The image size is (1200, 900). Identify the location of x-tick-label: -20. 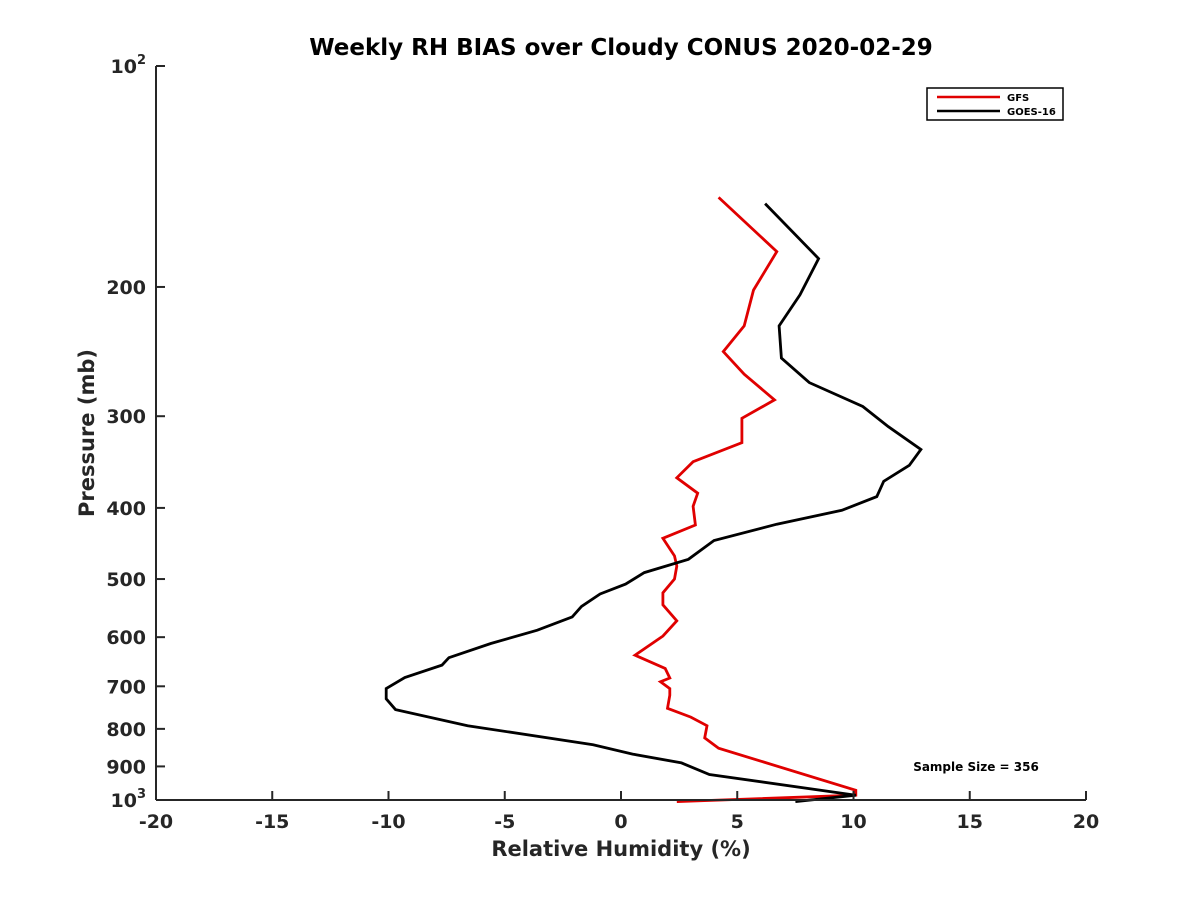
(156, 822).